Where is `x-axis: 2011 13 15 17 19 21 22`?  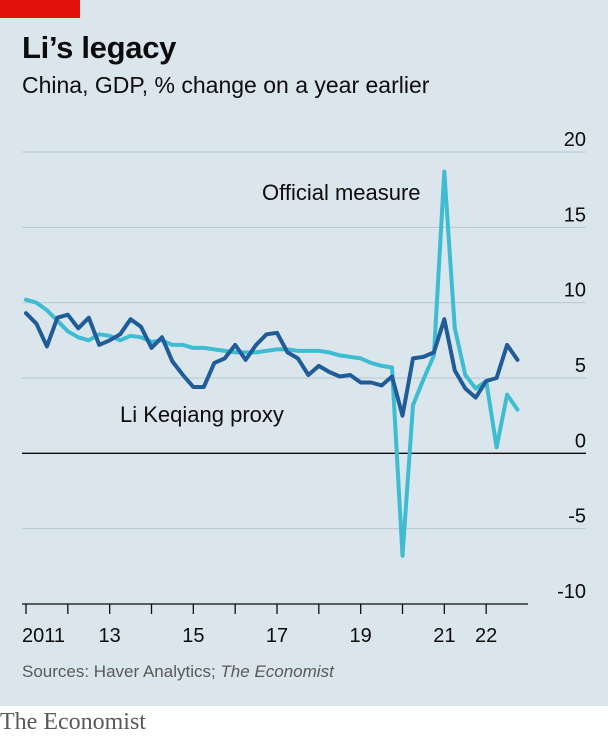 x-axis: 2011 13 15 17 19 21 22 is located at coordinates (275, 625).